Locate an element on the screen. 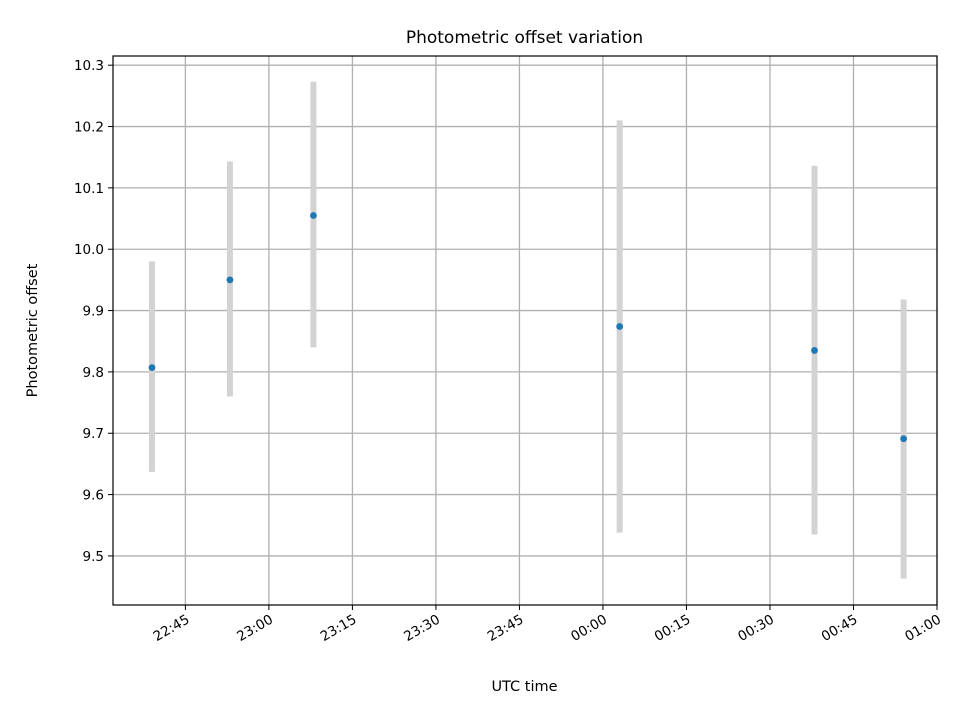 This screenshot has width=960, height=720. chart-title: Photometric offset variation is located at coordinates (524, 38).